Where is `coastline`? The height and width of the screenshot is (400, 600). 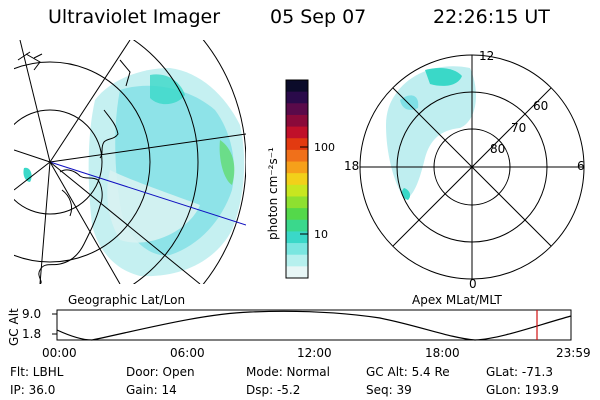
coastline is located at coordinates (78, 168).